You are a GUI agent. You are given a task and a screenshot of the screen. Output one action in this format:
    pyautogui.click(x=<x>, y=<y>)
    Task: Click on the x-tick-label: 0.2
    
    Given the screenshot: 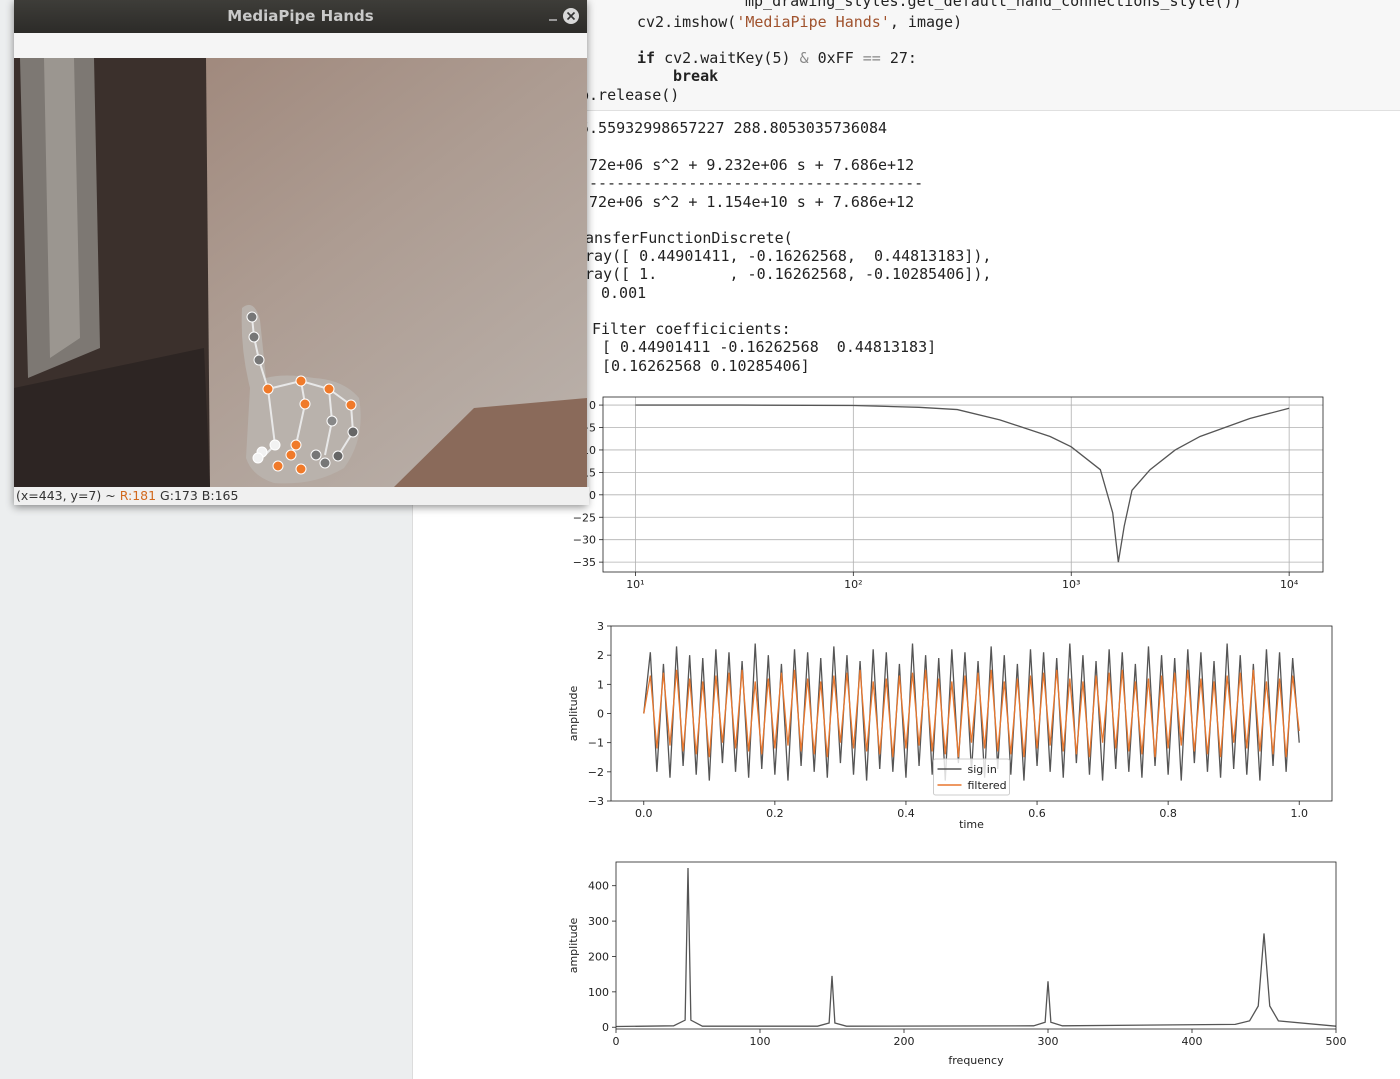 What is the action you would take?
    pyautogui.click(x=775, y=813)
    